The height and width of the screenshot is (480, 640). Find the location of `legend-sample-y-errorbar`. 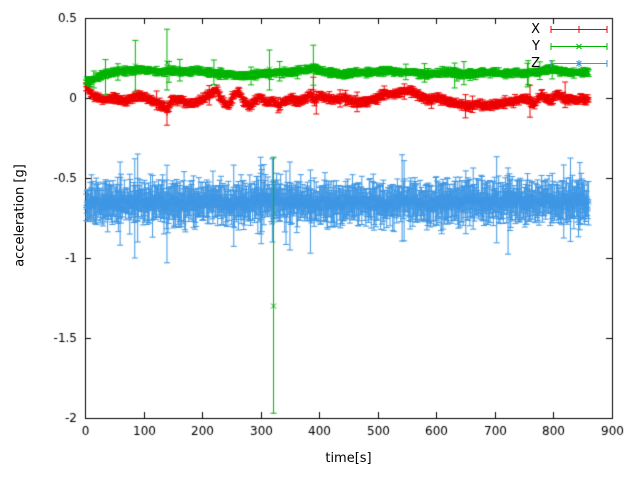

legend-sample-y-errorbar is located at coordinates (579, 46).